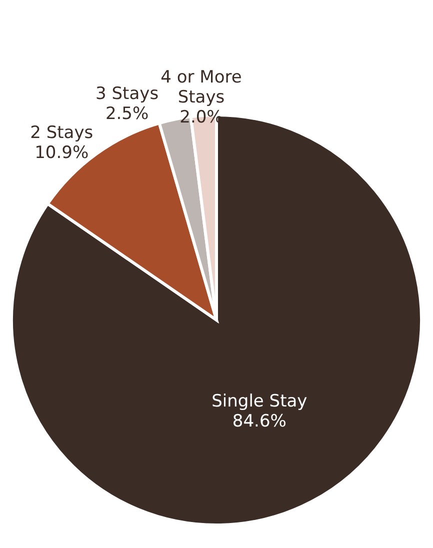  I want to click on slice-label: 2 Stays, so click(62, 132).